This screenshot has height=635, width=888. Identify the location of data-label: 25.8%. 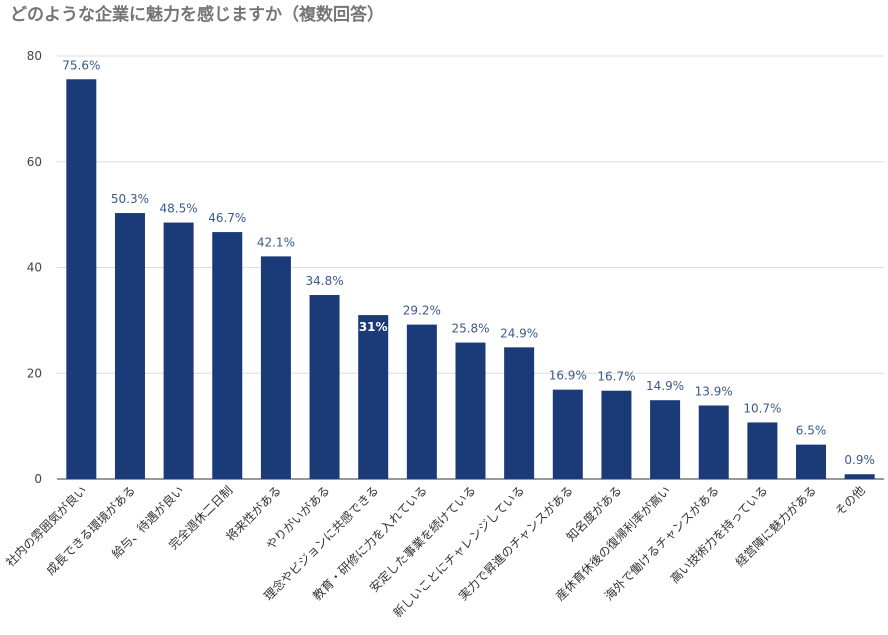
(470, 329).